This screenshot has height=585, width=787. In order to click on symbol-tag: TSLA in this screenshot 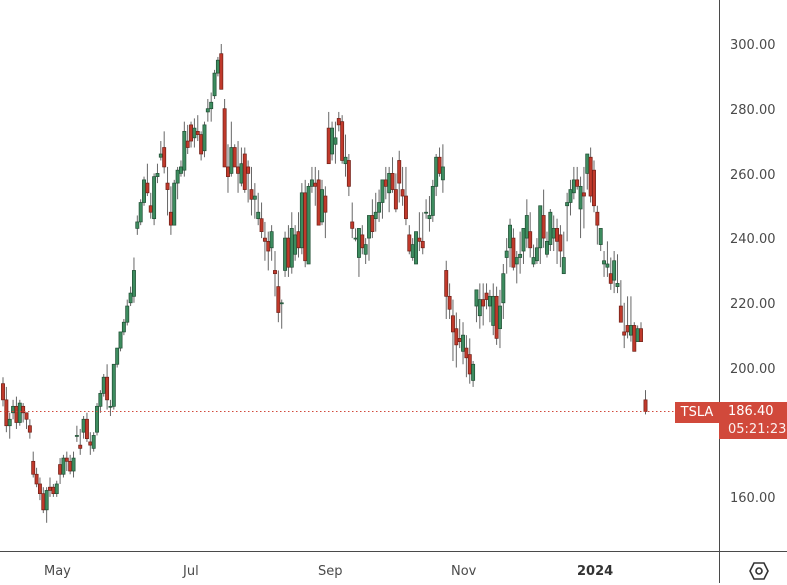, I will do `click(697, 412)`.